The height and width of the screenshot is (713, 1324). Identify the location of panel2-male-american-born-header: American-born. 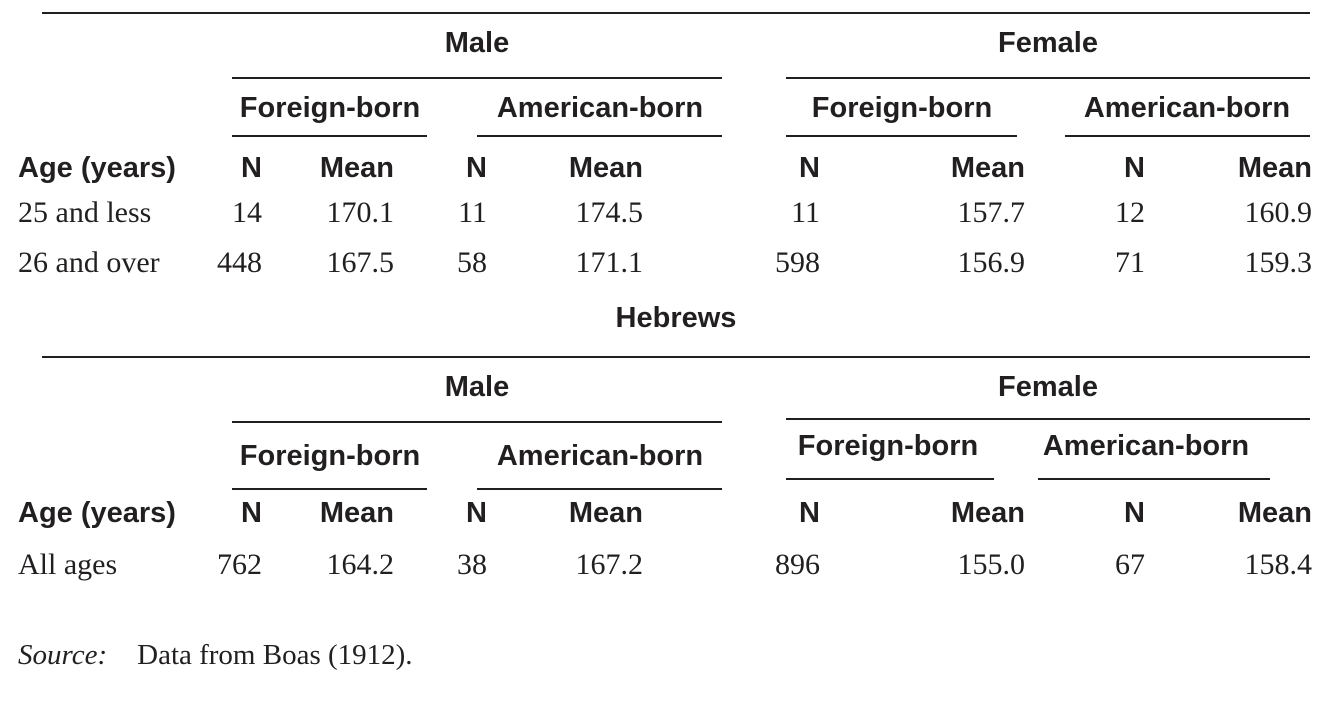
(600, 456).